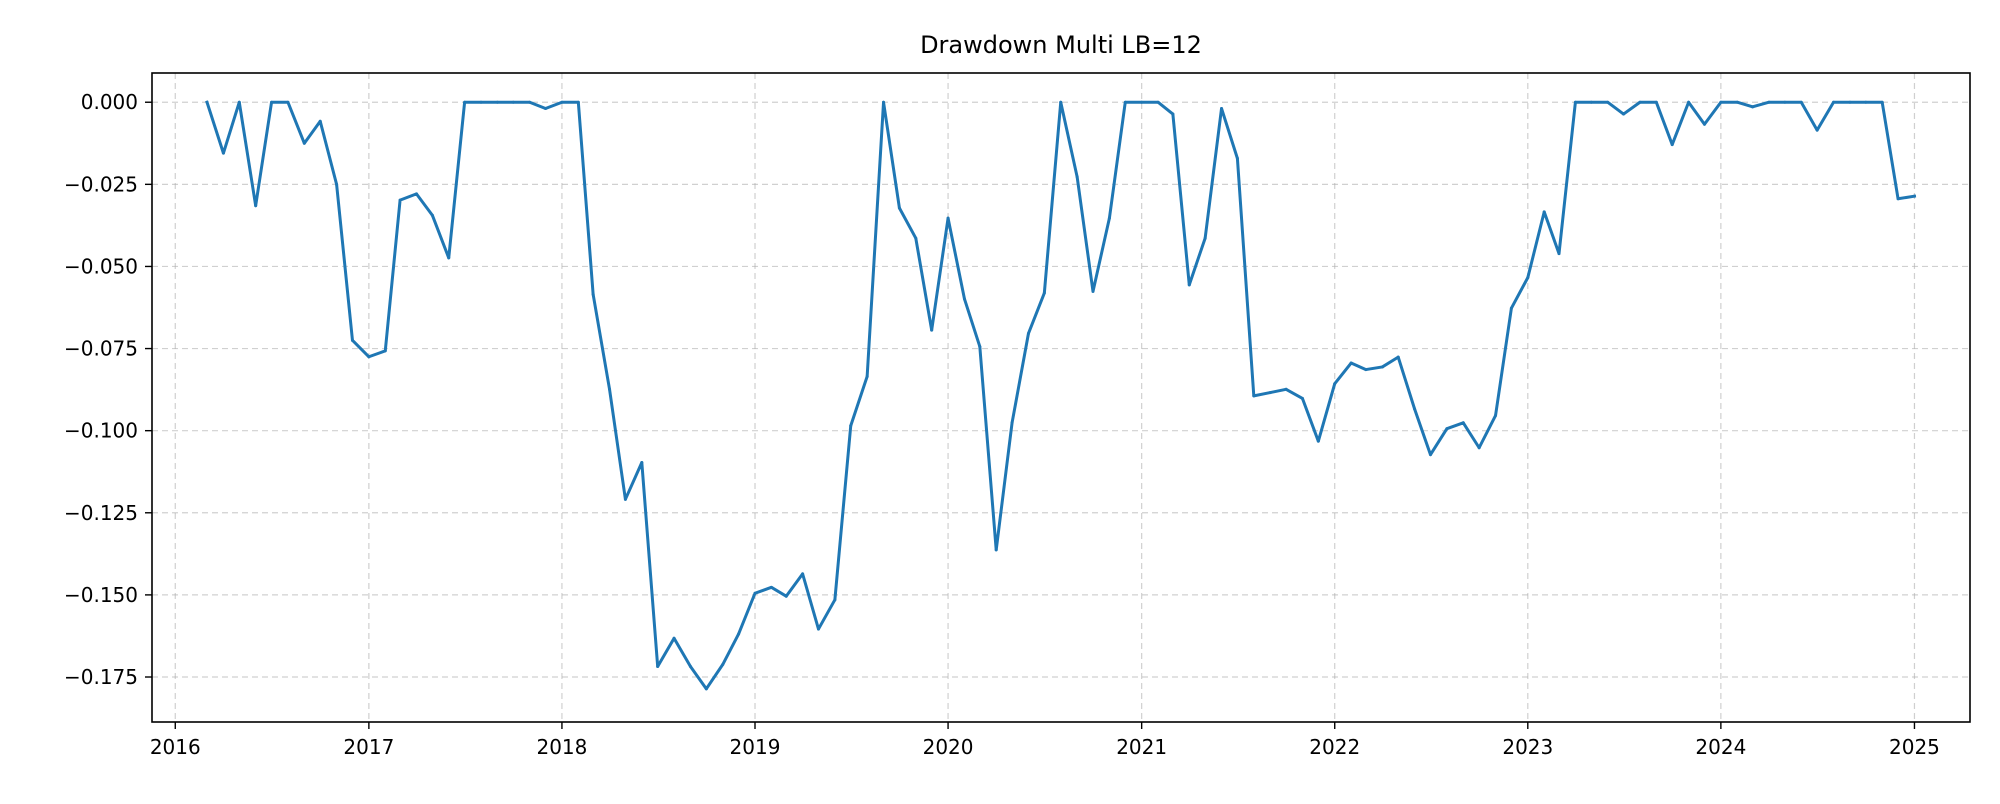 The height and width of the screenshot is (804, 2000). Describe the element at coordinates (1045, 740) in the screenshot. I see `x-axis: 2016 2017 2018 2019 2020 2021 2022 2023 2024 2025` at that location.